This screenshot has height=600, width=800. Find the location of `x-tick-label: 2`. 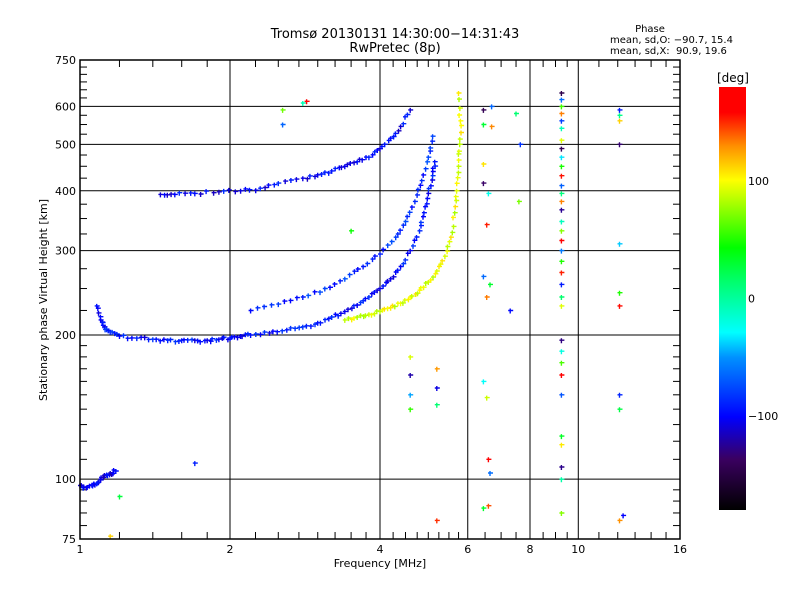

x-tick-label: 2 is located at coordinates (230, 549).